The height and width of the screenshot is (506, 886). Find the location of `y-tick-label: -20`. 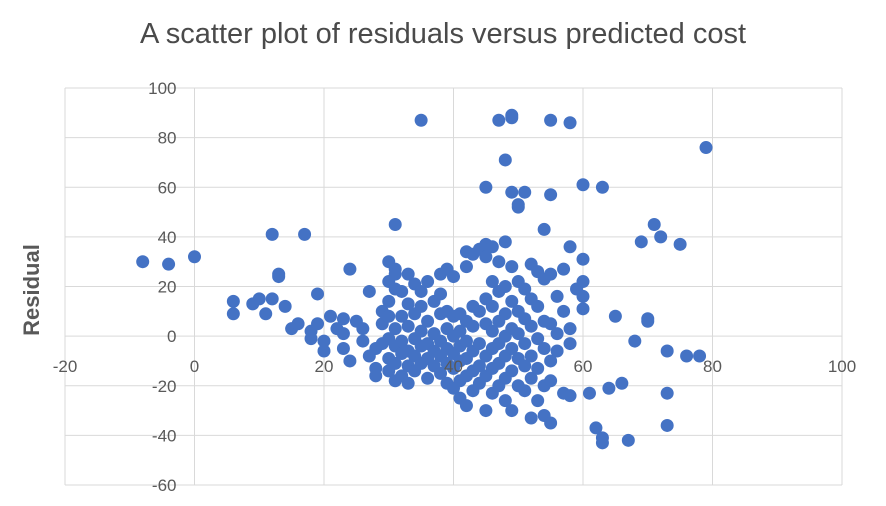

y-tick-label: -20 is located at coordinates (164, 386).